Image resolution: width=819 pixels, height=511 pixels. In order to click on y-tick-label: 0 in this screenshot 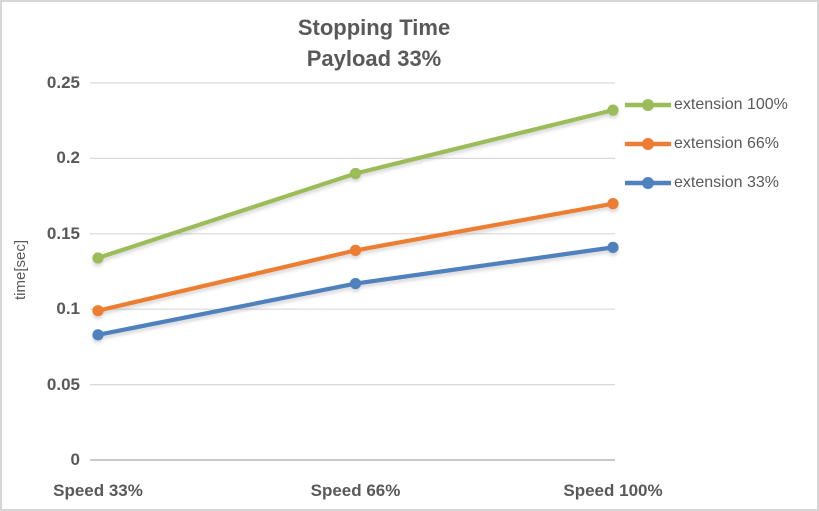, I will do `click(75, 459)`.